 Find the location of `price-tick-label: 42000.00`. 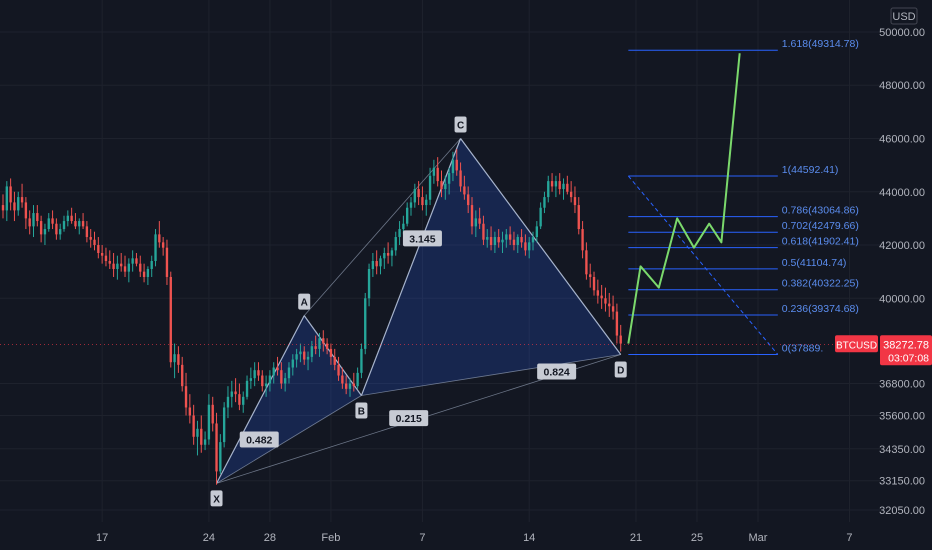

price-tick-label: 42000.00 is located at coordinates (902, 246).